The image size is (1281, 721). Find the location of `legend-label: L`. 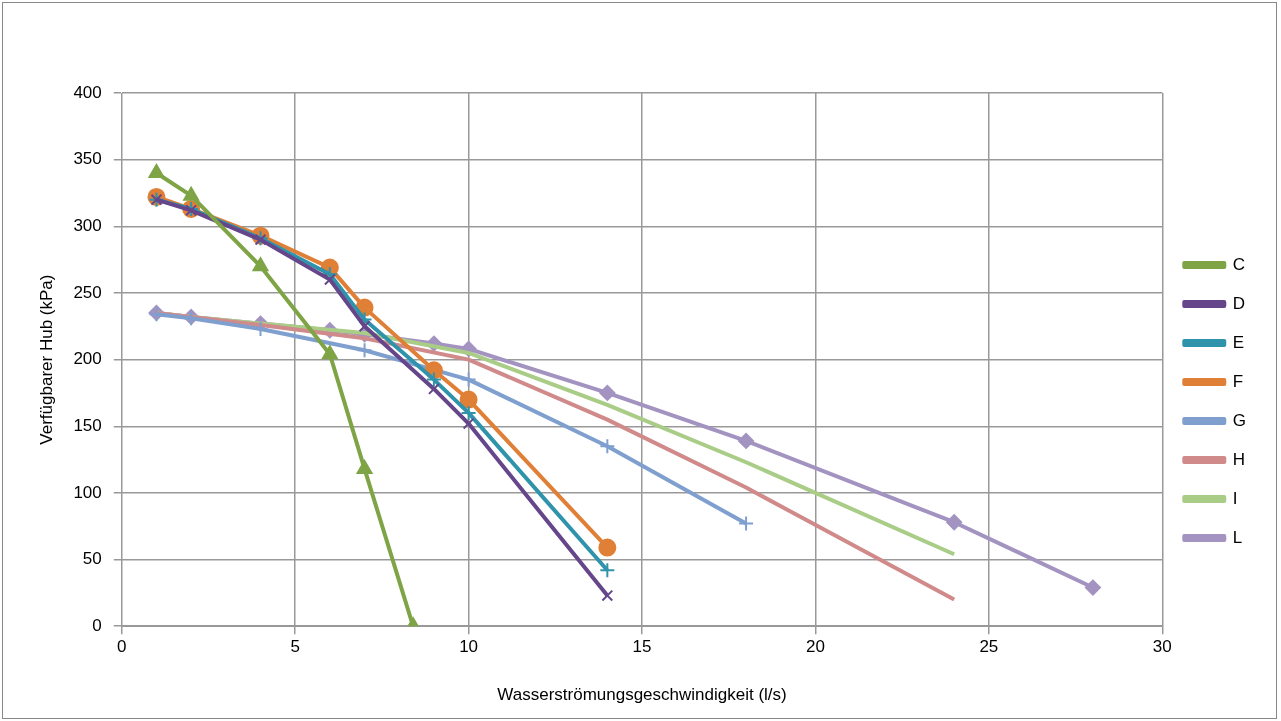

legend-label: L is located at coordinates (1237, 537).